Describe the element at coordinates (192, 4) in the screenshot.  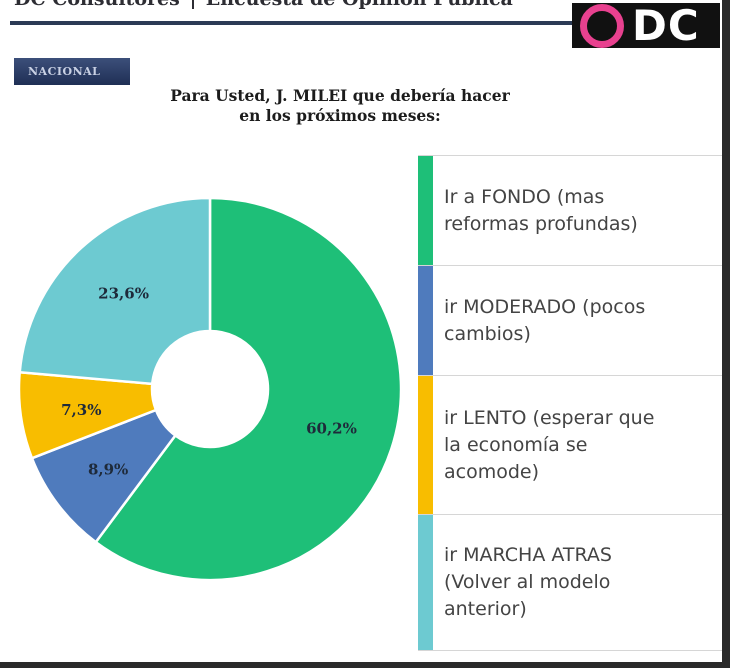
I see `header-separator` at that location.